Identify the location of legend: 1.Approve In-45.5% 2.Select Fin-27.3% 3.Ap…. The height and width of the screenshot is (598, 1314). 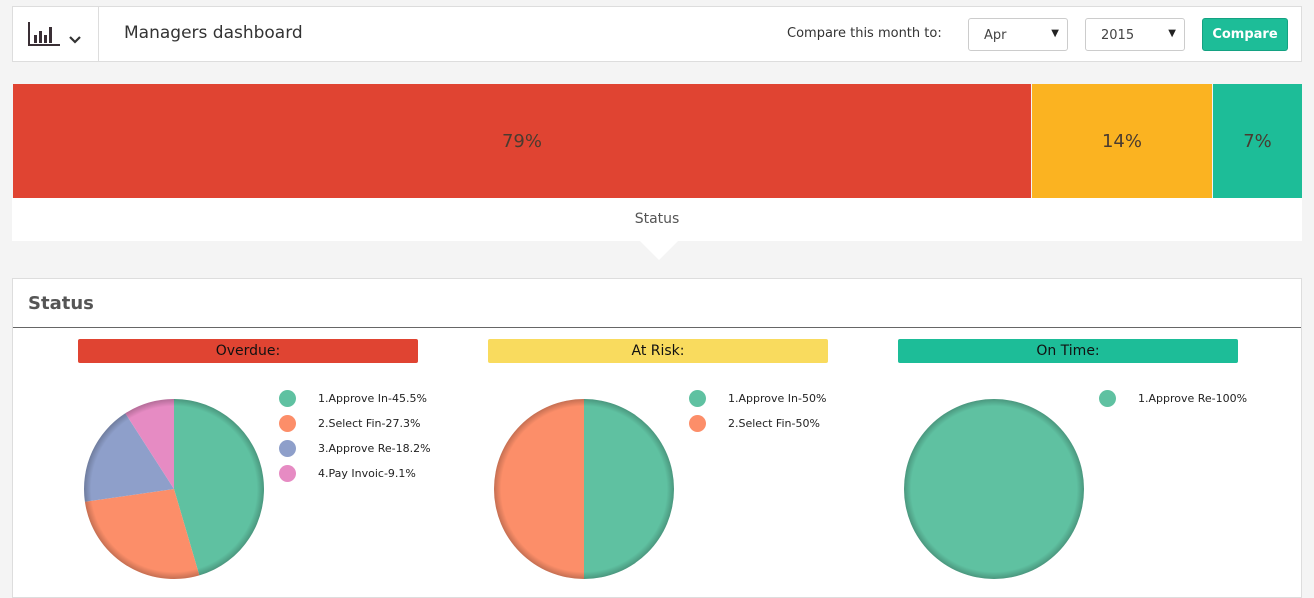
(355, 436).